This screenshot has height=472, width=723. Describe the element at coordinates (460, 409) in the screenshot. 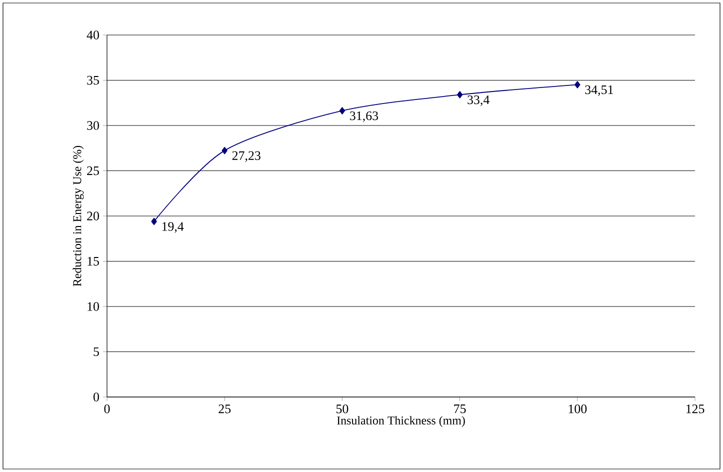

I see `x-tick-label: 75` at that location.